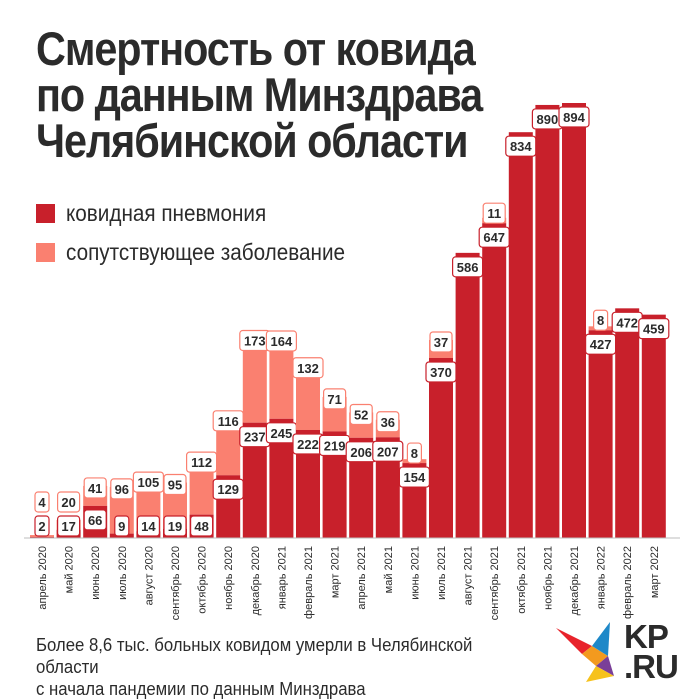 The image size is (700, 700). What do you see at coordinates (334, 399) in the screenshot?
I see `data-label-comorbidity: 71` at bounding box center [334, 399].